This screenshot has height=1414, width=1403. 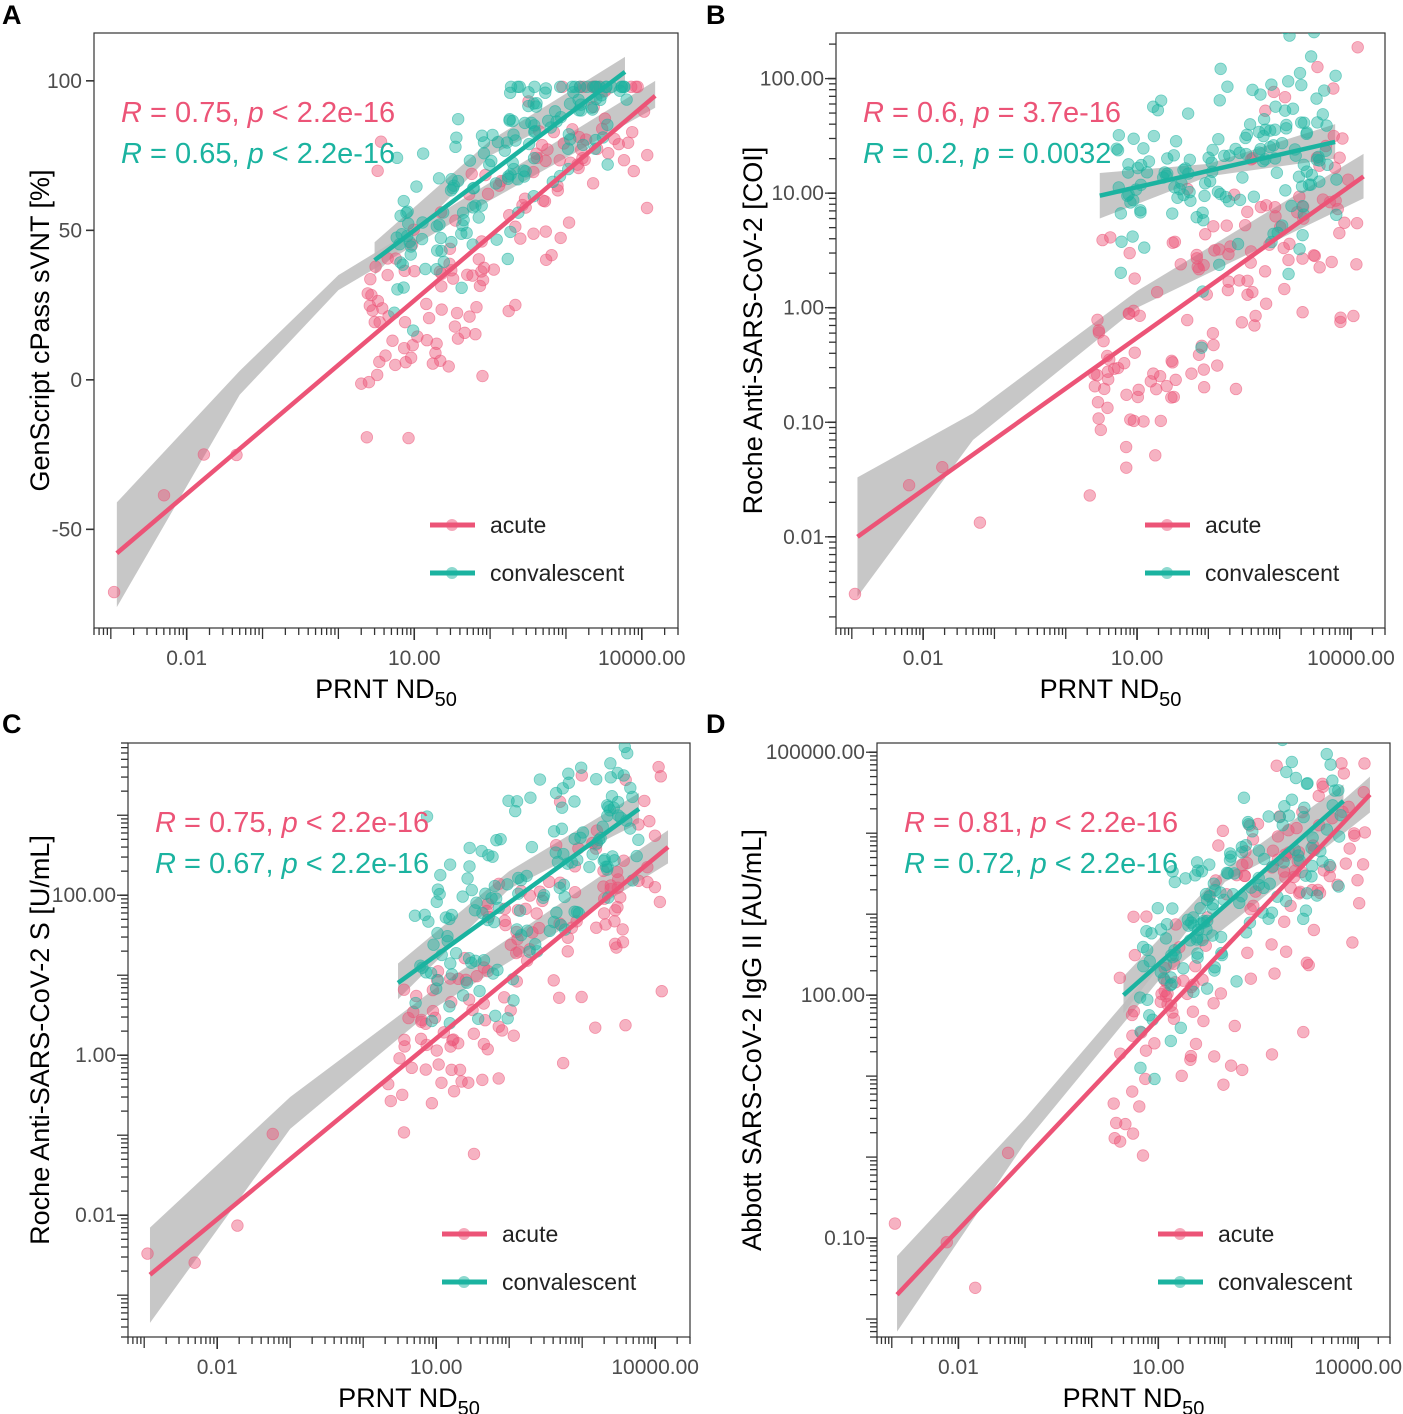 I want to click on stat-r-value: = 0.6,, so click(x=928, y=113).